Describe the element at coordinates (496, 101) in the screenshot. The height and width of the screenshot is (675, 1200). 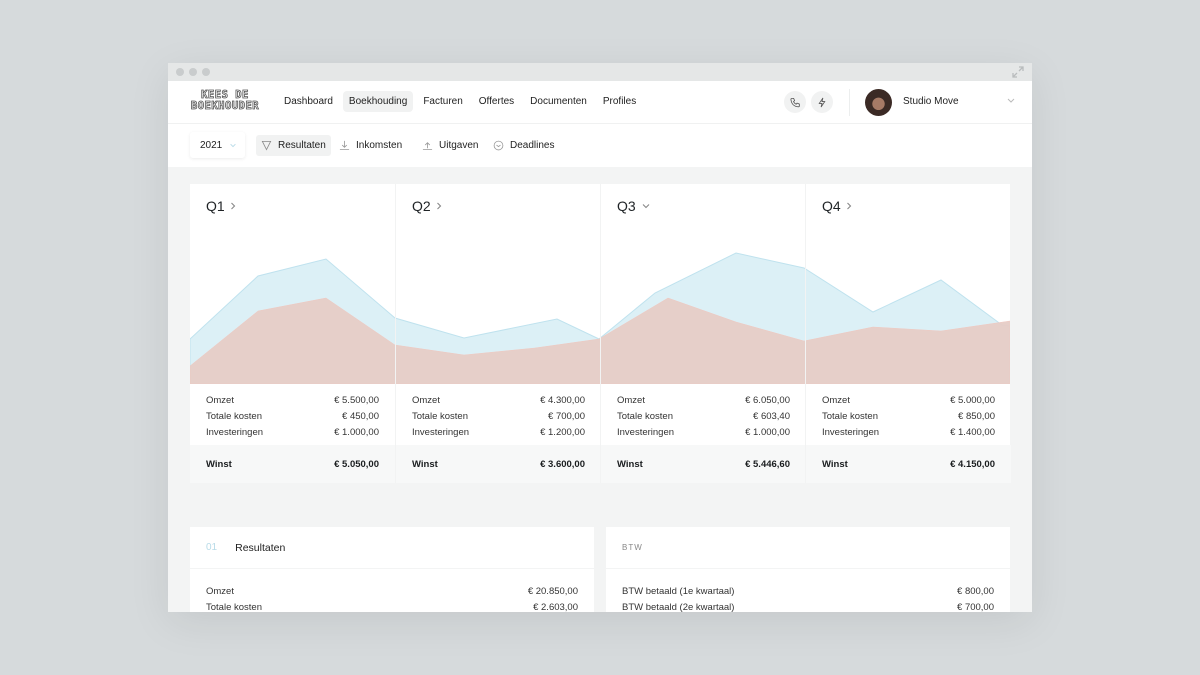
I see `nav-offertes: Offertes` at that location.